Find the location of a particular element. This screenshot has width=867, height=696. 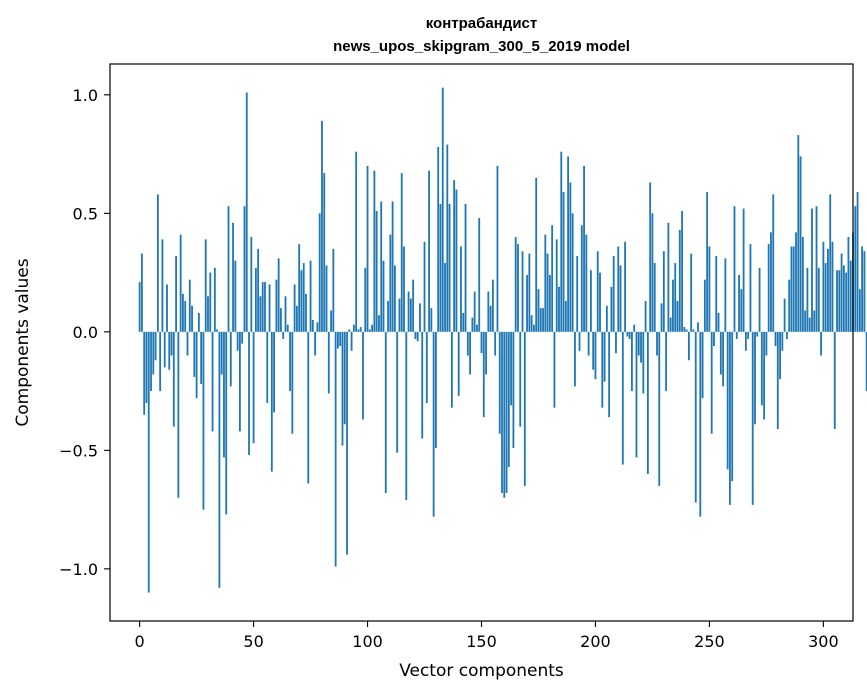

x-tick-label: 150 is located at coordinates (481, 641).